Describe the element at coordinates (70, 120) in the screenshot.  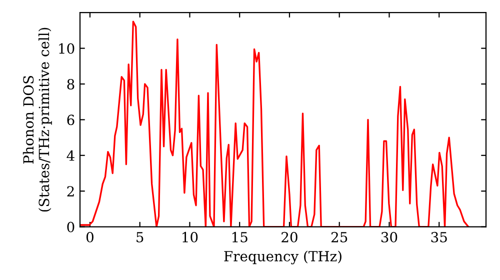
I see `y-tick-label: 6` at that location.